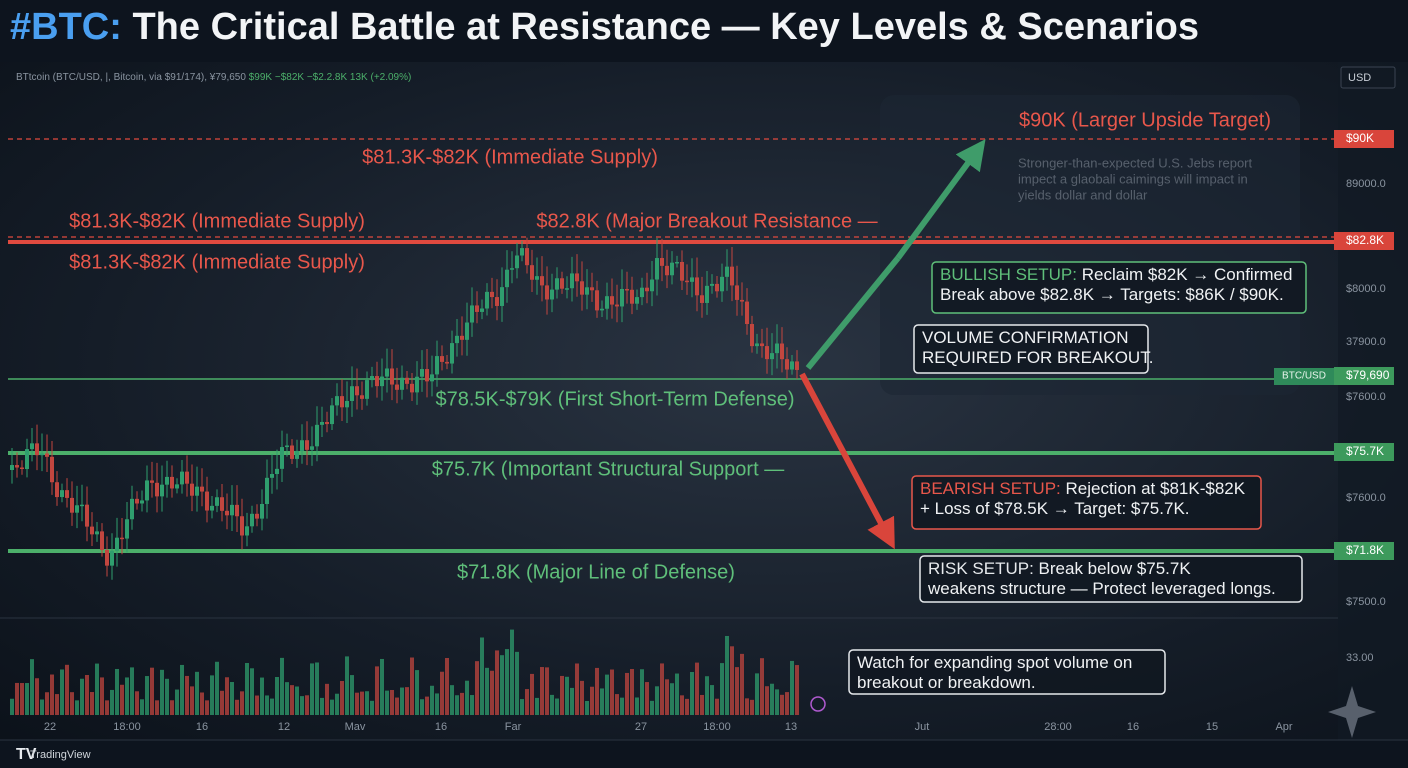  What do you see at coordinates (330, 77) in the screenshot?
I see `symbol-change: $99K −$82K −$2.2.8K 13K (+2.09%)` at bounding box center [330, 77].